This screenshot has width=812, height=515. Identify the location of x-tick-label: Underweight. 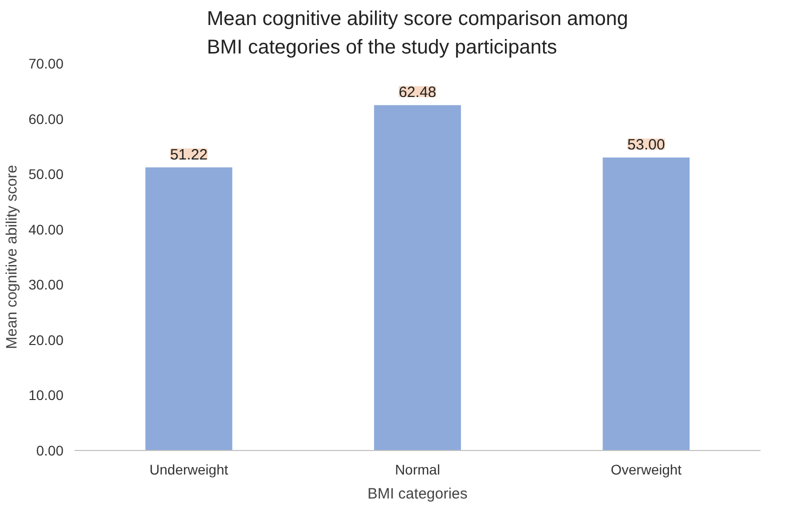
(189, 470).